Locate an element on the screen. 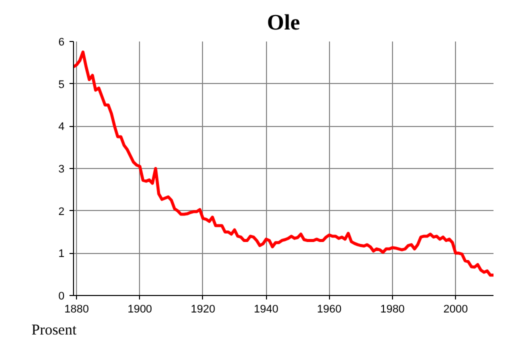 The image size is (514, 343). y-axis-title: Prosent is located at coordinates (55, 330).